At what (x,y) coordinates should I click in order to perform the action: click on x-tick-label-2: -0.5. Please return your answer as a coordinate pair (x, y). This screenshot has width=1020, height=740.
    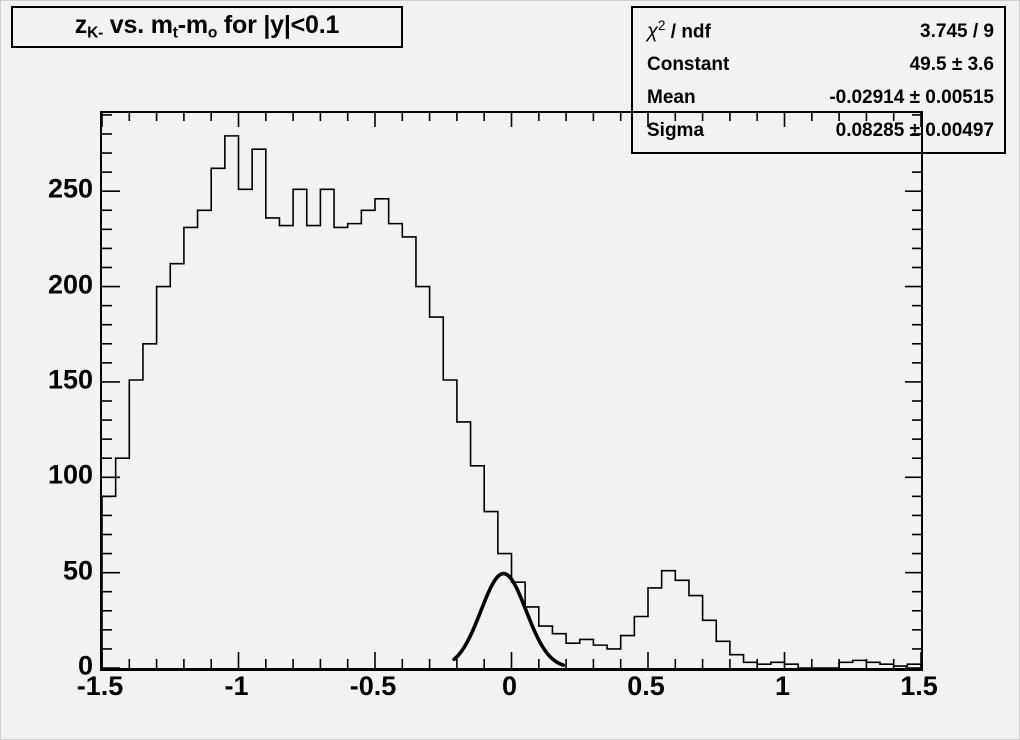
    Looking at the image, I should click on (373, 686).